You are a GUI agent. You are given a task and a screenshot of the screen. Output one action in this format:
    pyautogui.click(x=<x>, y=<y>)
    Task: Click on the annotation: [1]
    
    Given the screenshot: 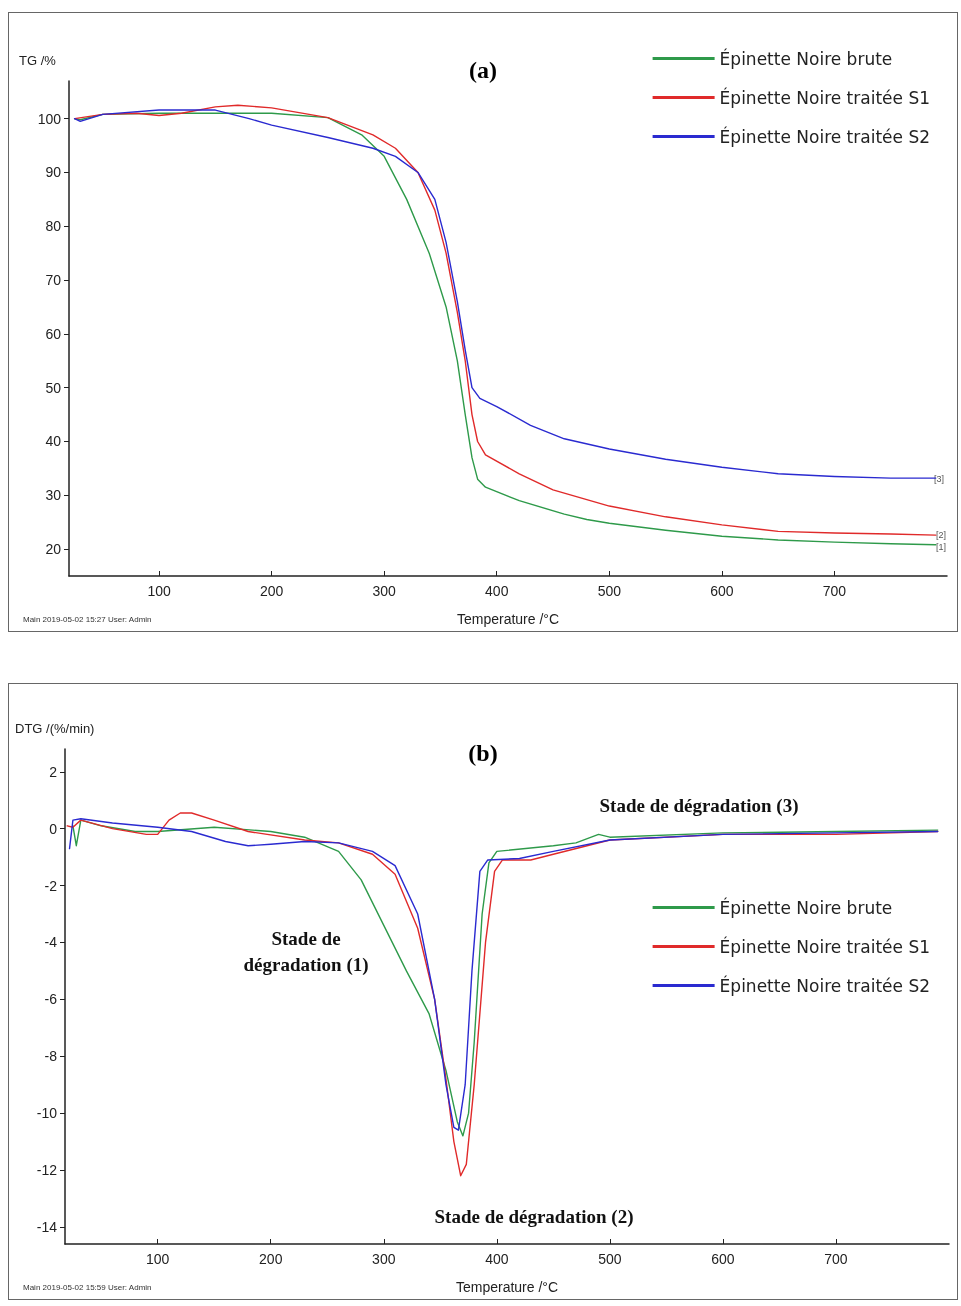 What is the action you would take?
    pyautogui.click(x=941, y=547)
    